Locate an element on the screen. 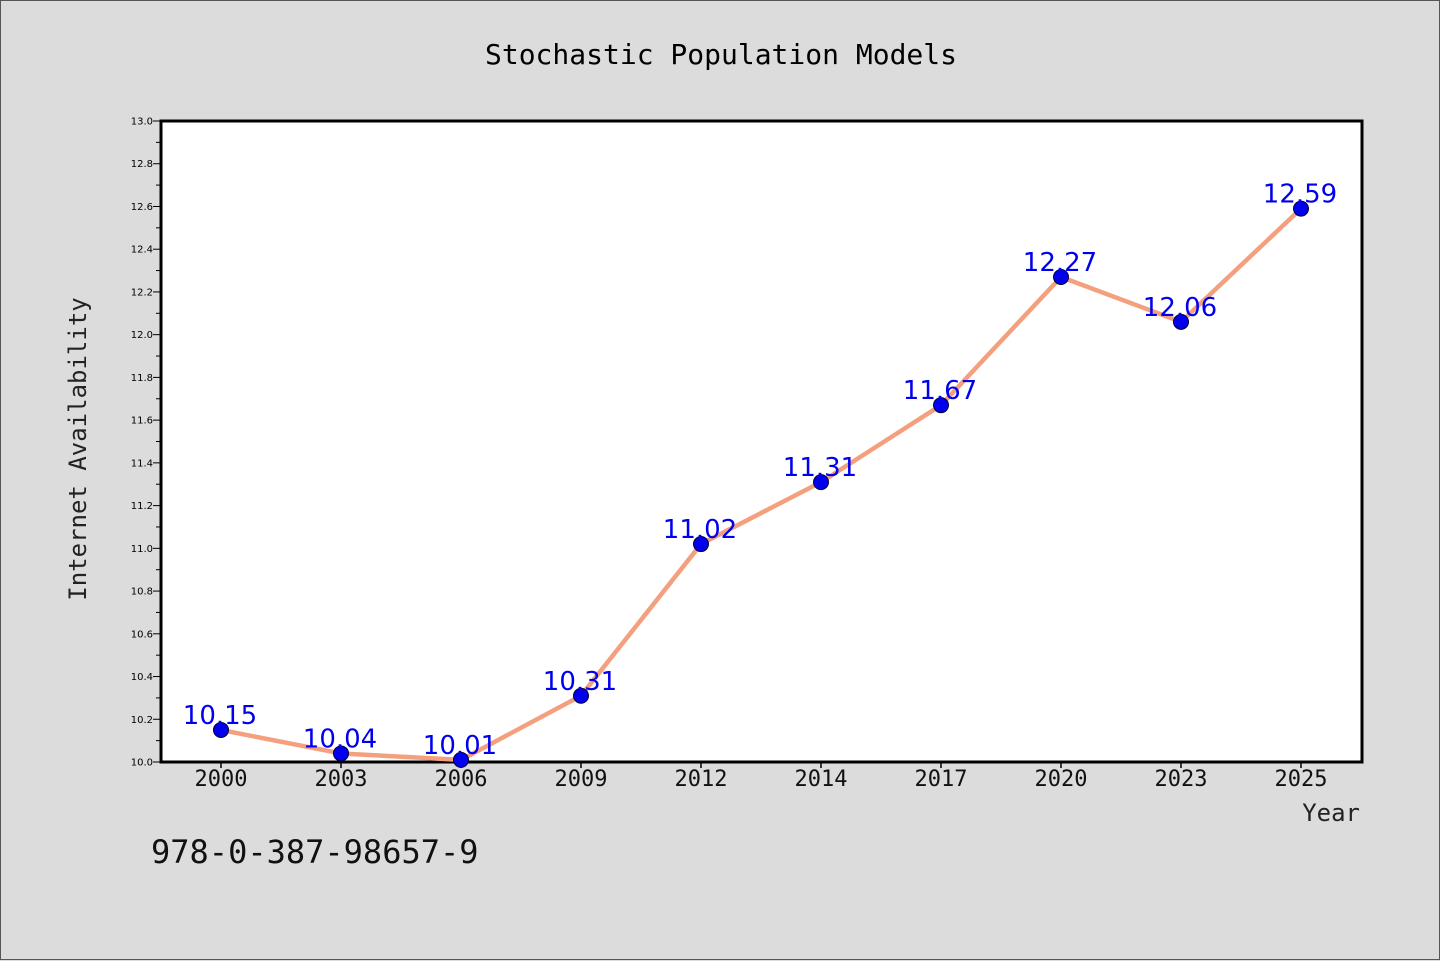  data-label: 11.02 is located at coordinates (700, 530).